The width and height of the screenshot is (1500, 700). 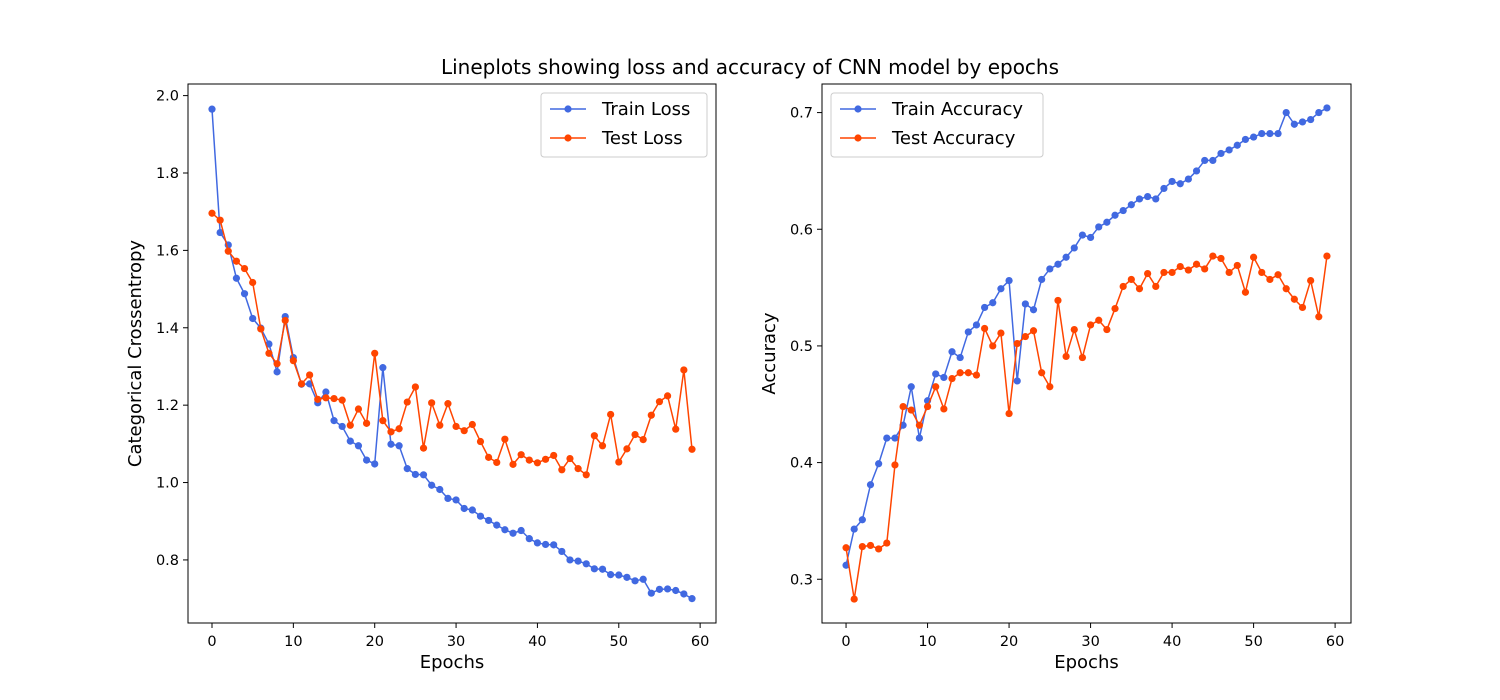 I want to click on accuracy-x-tick-label-2: 20, so click(x=1009, y=642).